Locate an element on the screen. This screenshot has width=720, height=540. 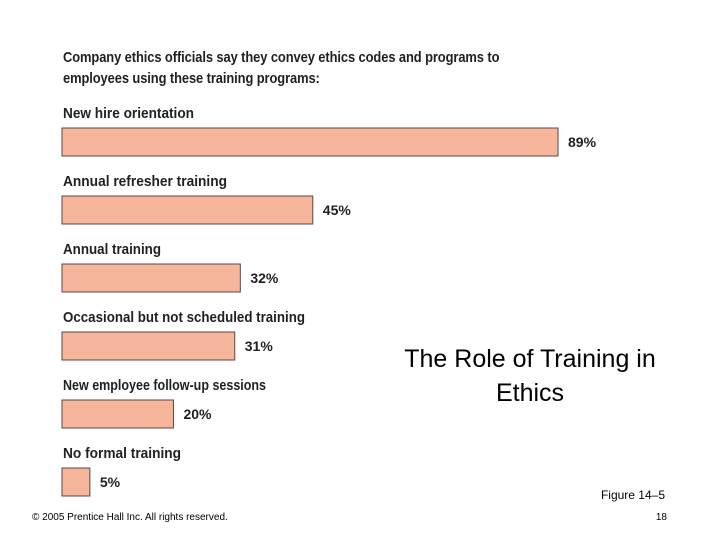
category-label: Annual training is located at coordinates (112, 249).